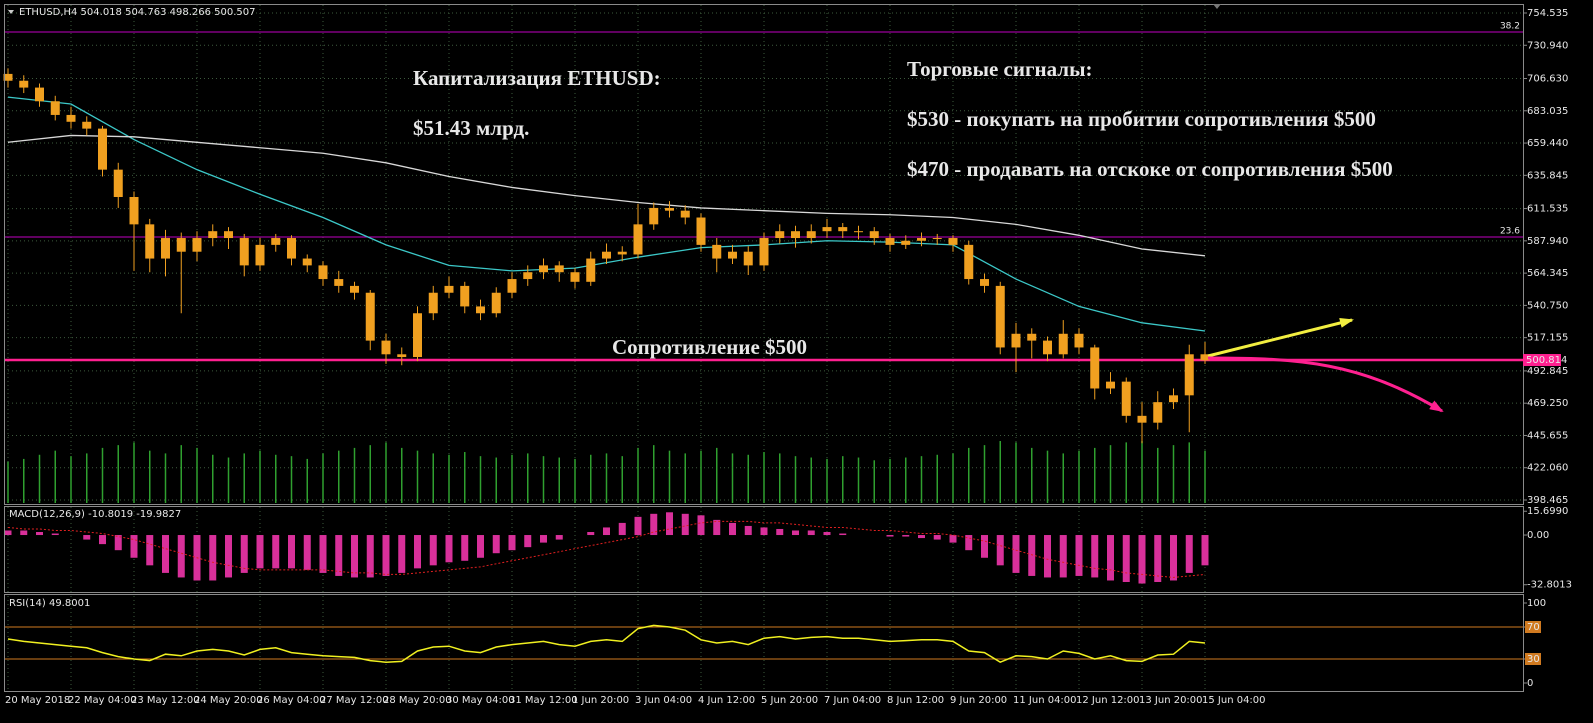  What do you see at coordinates (1325, 384) in the screenshot?
I see `sell-arrow` at bounding box center [1325, 384].